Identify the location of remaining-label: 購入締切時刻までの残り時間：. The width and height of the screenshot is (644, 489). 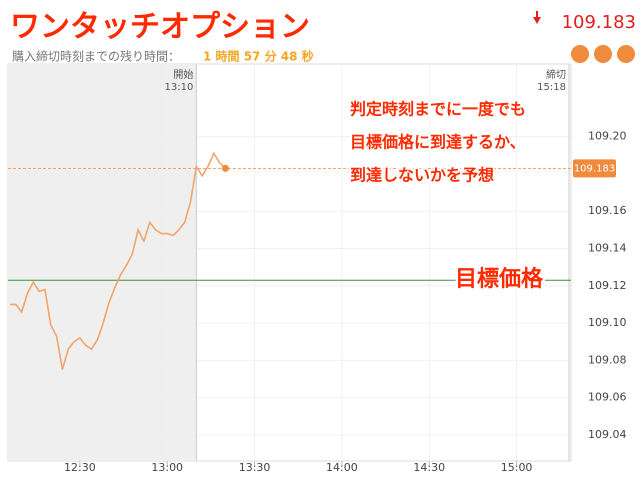
(96, 56).